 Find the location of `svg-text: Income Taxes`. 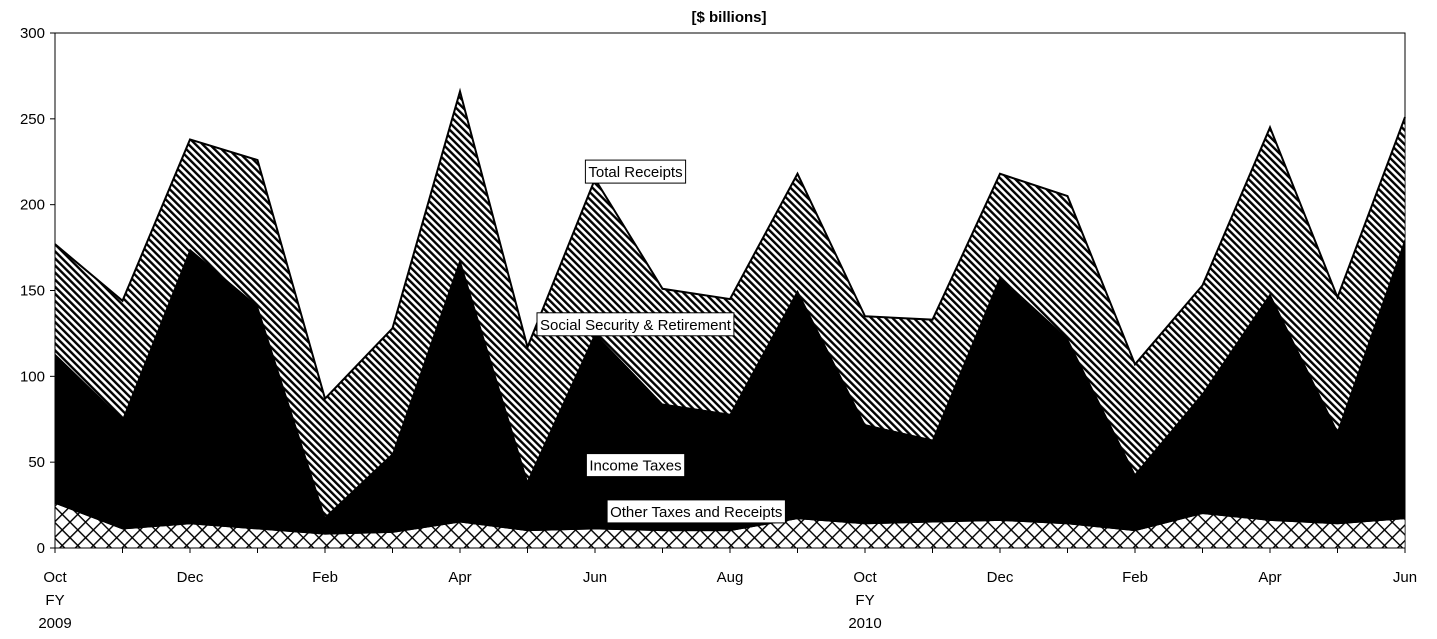

svg-text: Income Taxes is located at coordinates (635, 466).